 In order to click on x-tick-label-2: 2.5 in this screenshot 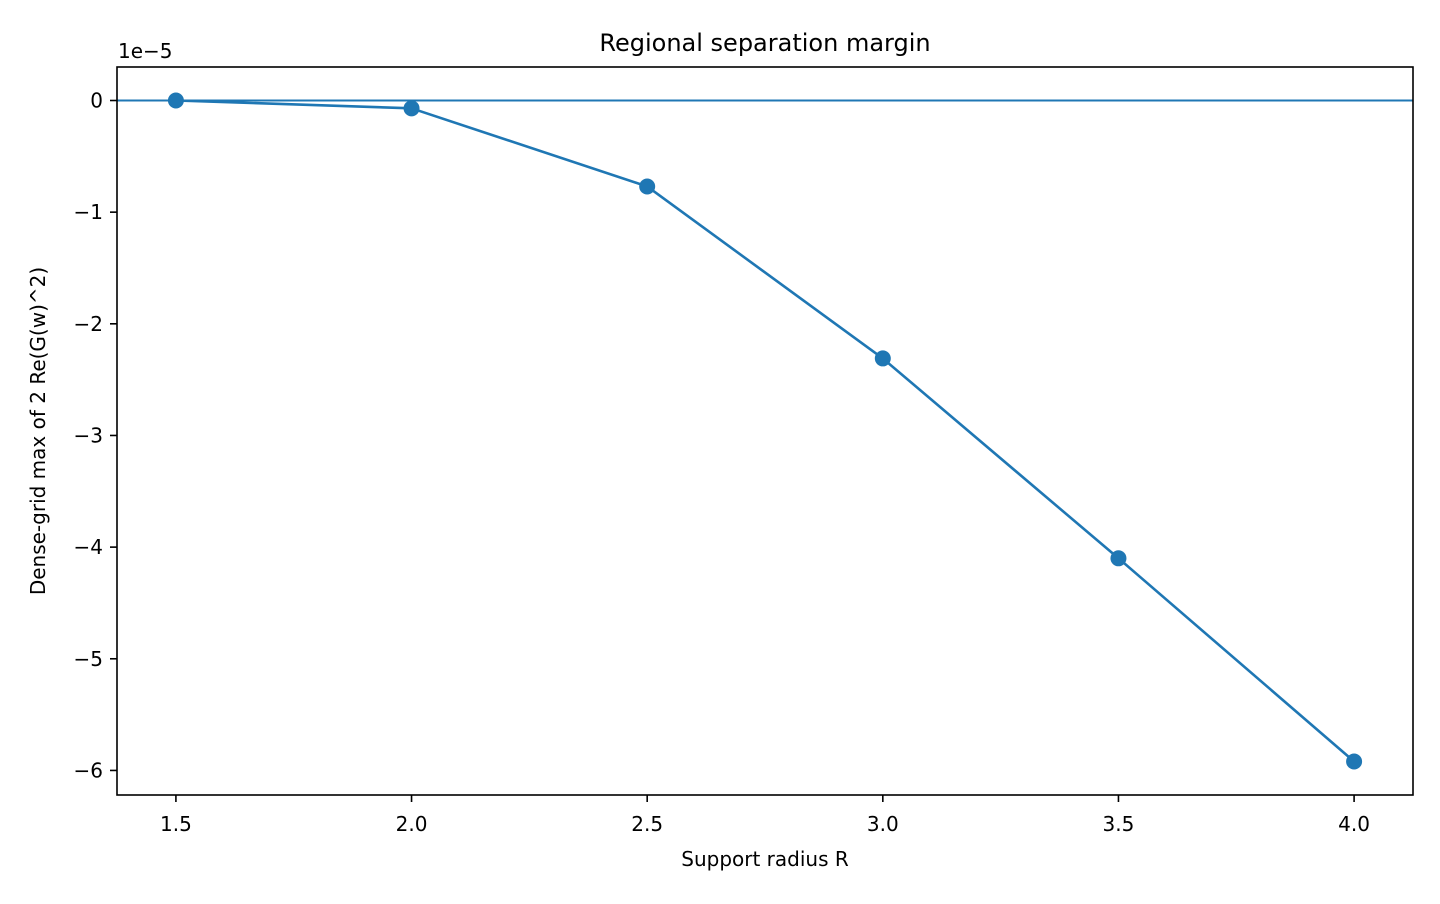, I will do `click(647, 824)`.